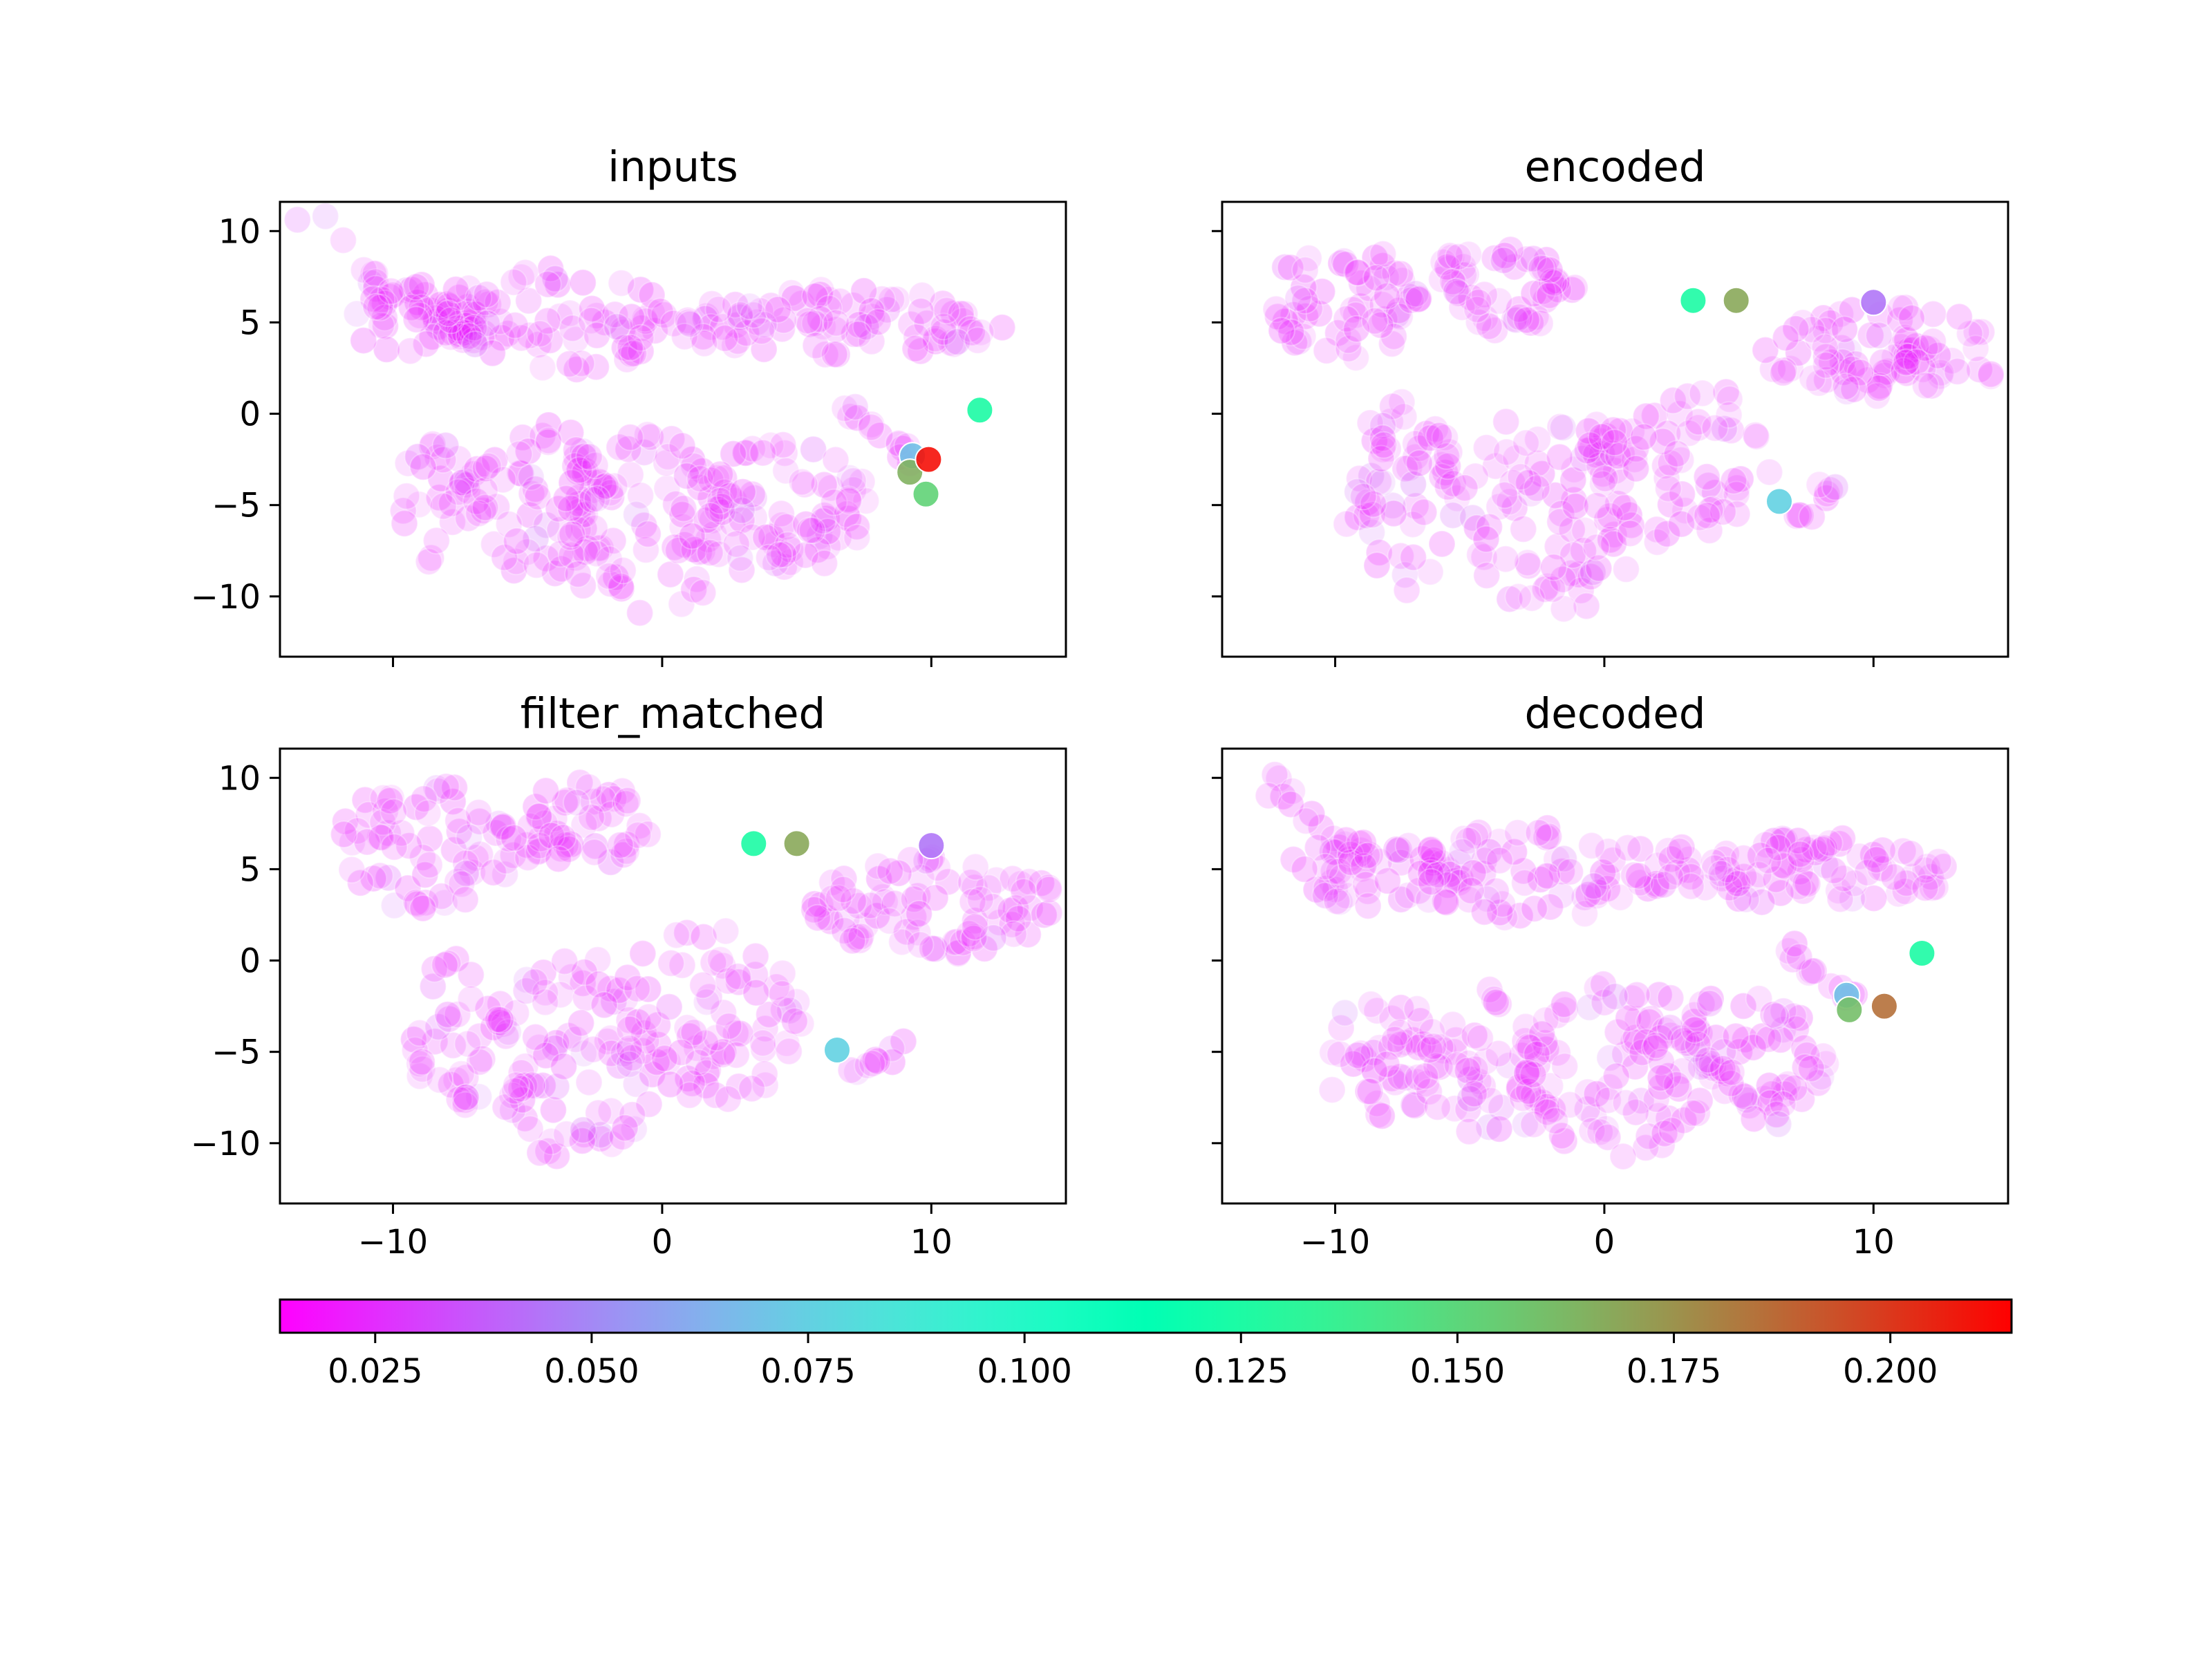 Image resolution: width=2212 pixels, height=1659 pixels. I want to click on colorbar-tick-label: 0.175, so click(1674, 1371).